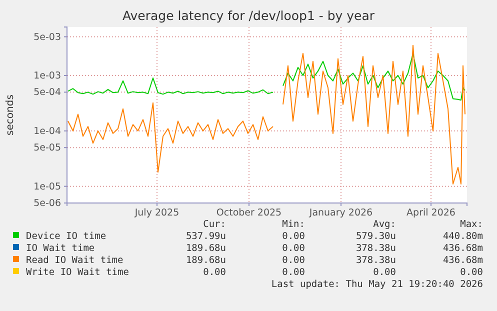 The height and width of the screenshot is (311, 497). What do you see at coordinates (66, 236) in the screenshot?
I see `legend-label: Device IO time` at bounding box center [66, 236].